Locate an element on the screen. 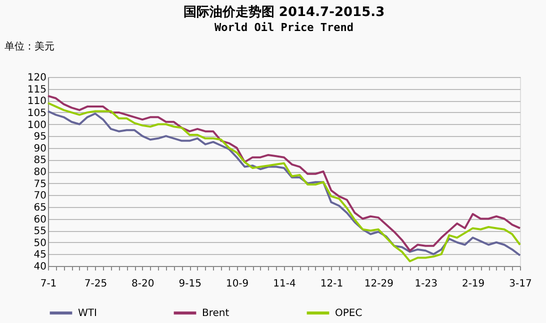  legend-label: WTI is located at coordinates (87, 313).